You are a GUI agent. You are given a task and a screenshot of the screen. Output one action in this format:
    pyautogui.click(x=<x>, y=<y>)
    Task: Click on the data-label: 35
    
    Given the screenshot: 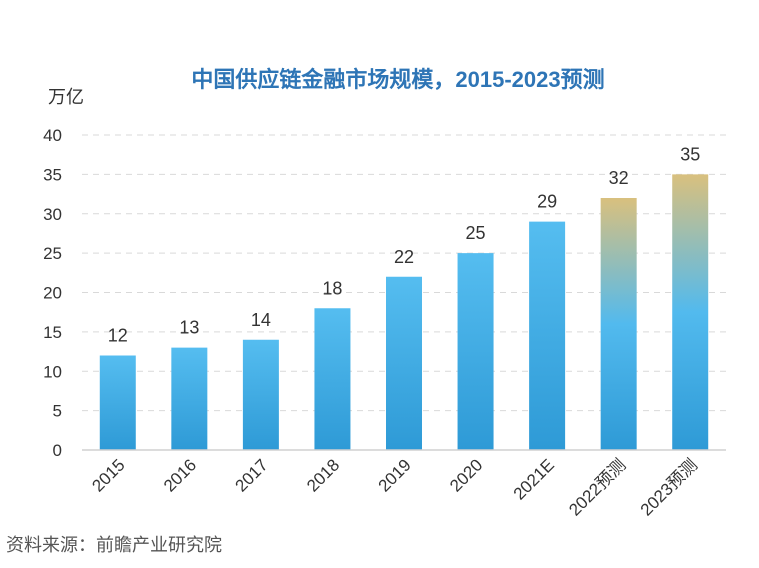 What is the action you would take?
    pyautogui.click(x=690, y=154)
    